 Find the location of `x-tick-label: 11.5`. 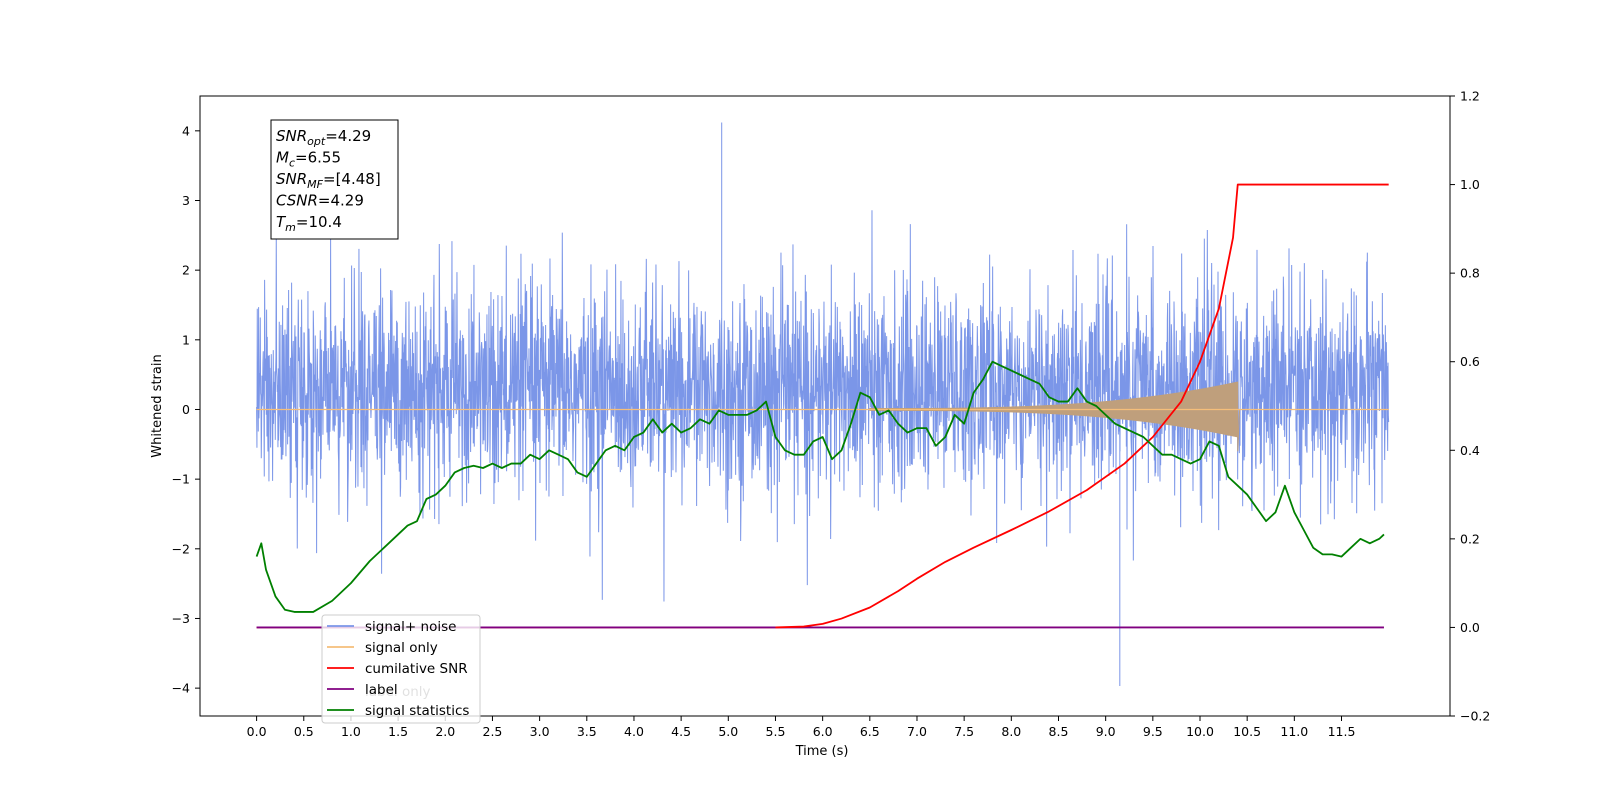

x-tick-label: 11.5 is located at coordinates (1342, 731).